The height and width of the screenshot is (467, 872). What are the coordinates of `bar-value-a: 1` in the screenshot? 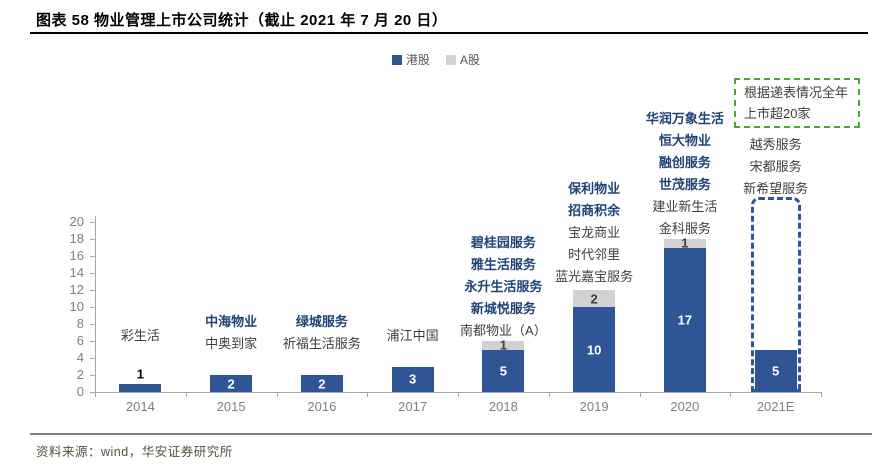 It's located at (685, 243).